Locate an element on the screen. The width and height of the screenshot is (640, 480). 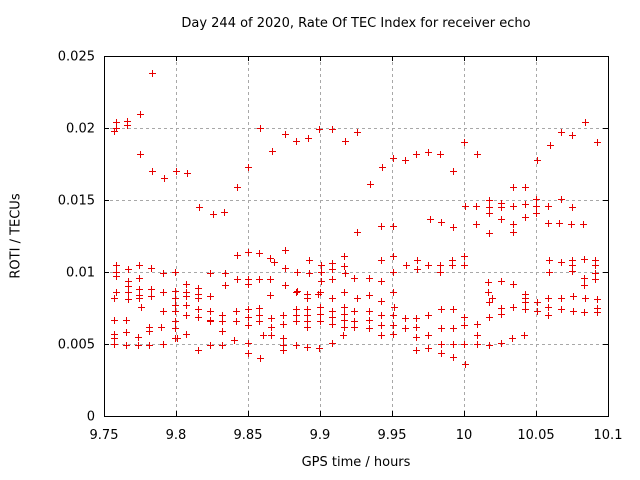
y-tick-label: 0.025 is located at coordinates (76, 57).